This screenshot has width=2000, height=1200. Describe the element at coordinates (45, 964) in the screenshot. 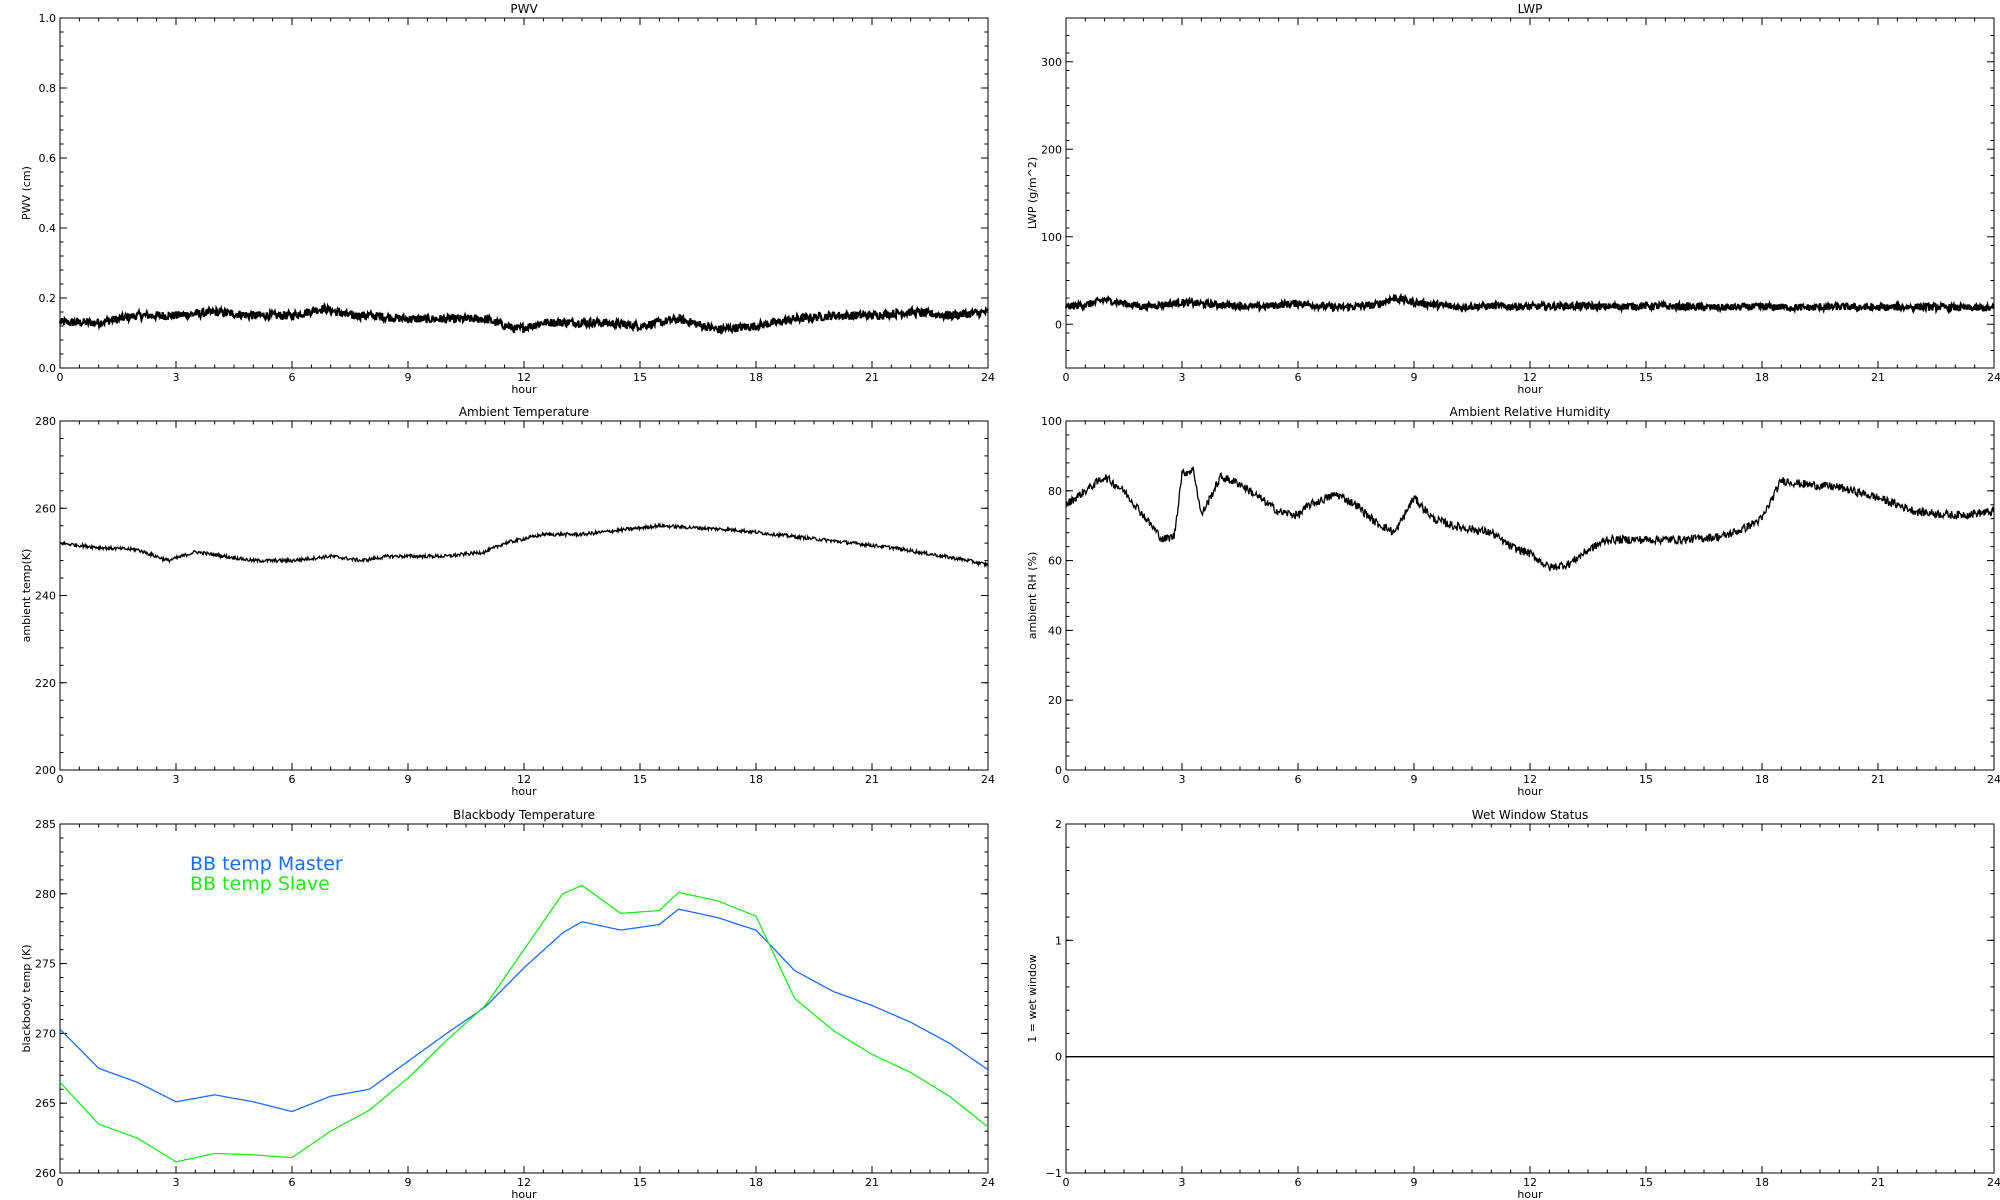

I see `y-tick-label: 275` at that location.